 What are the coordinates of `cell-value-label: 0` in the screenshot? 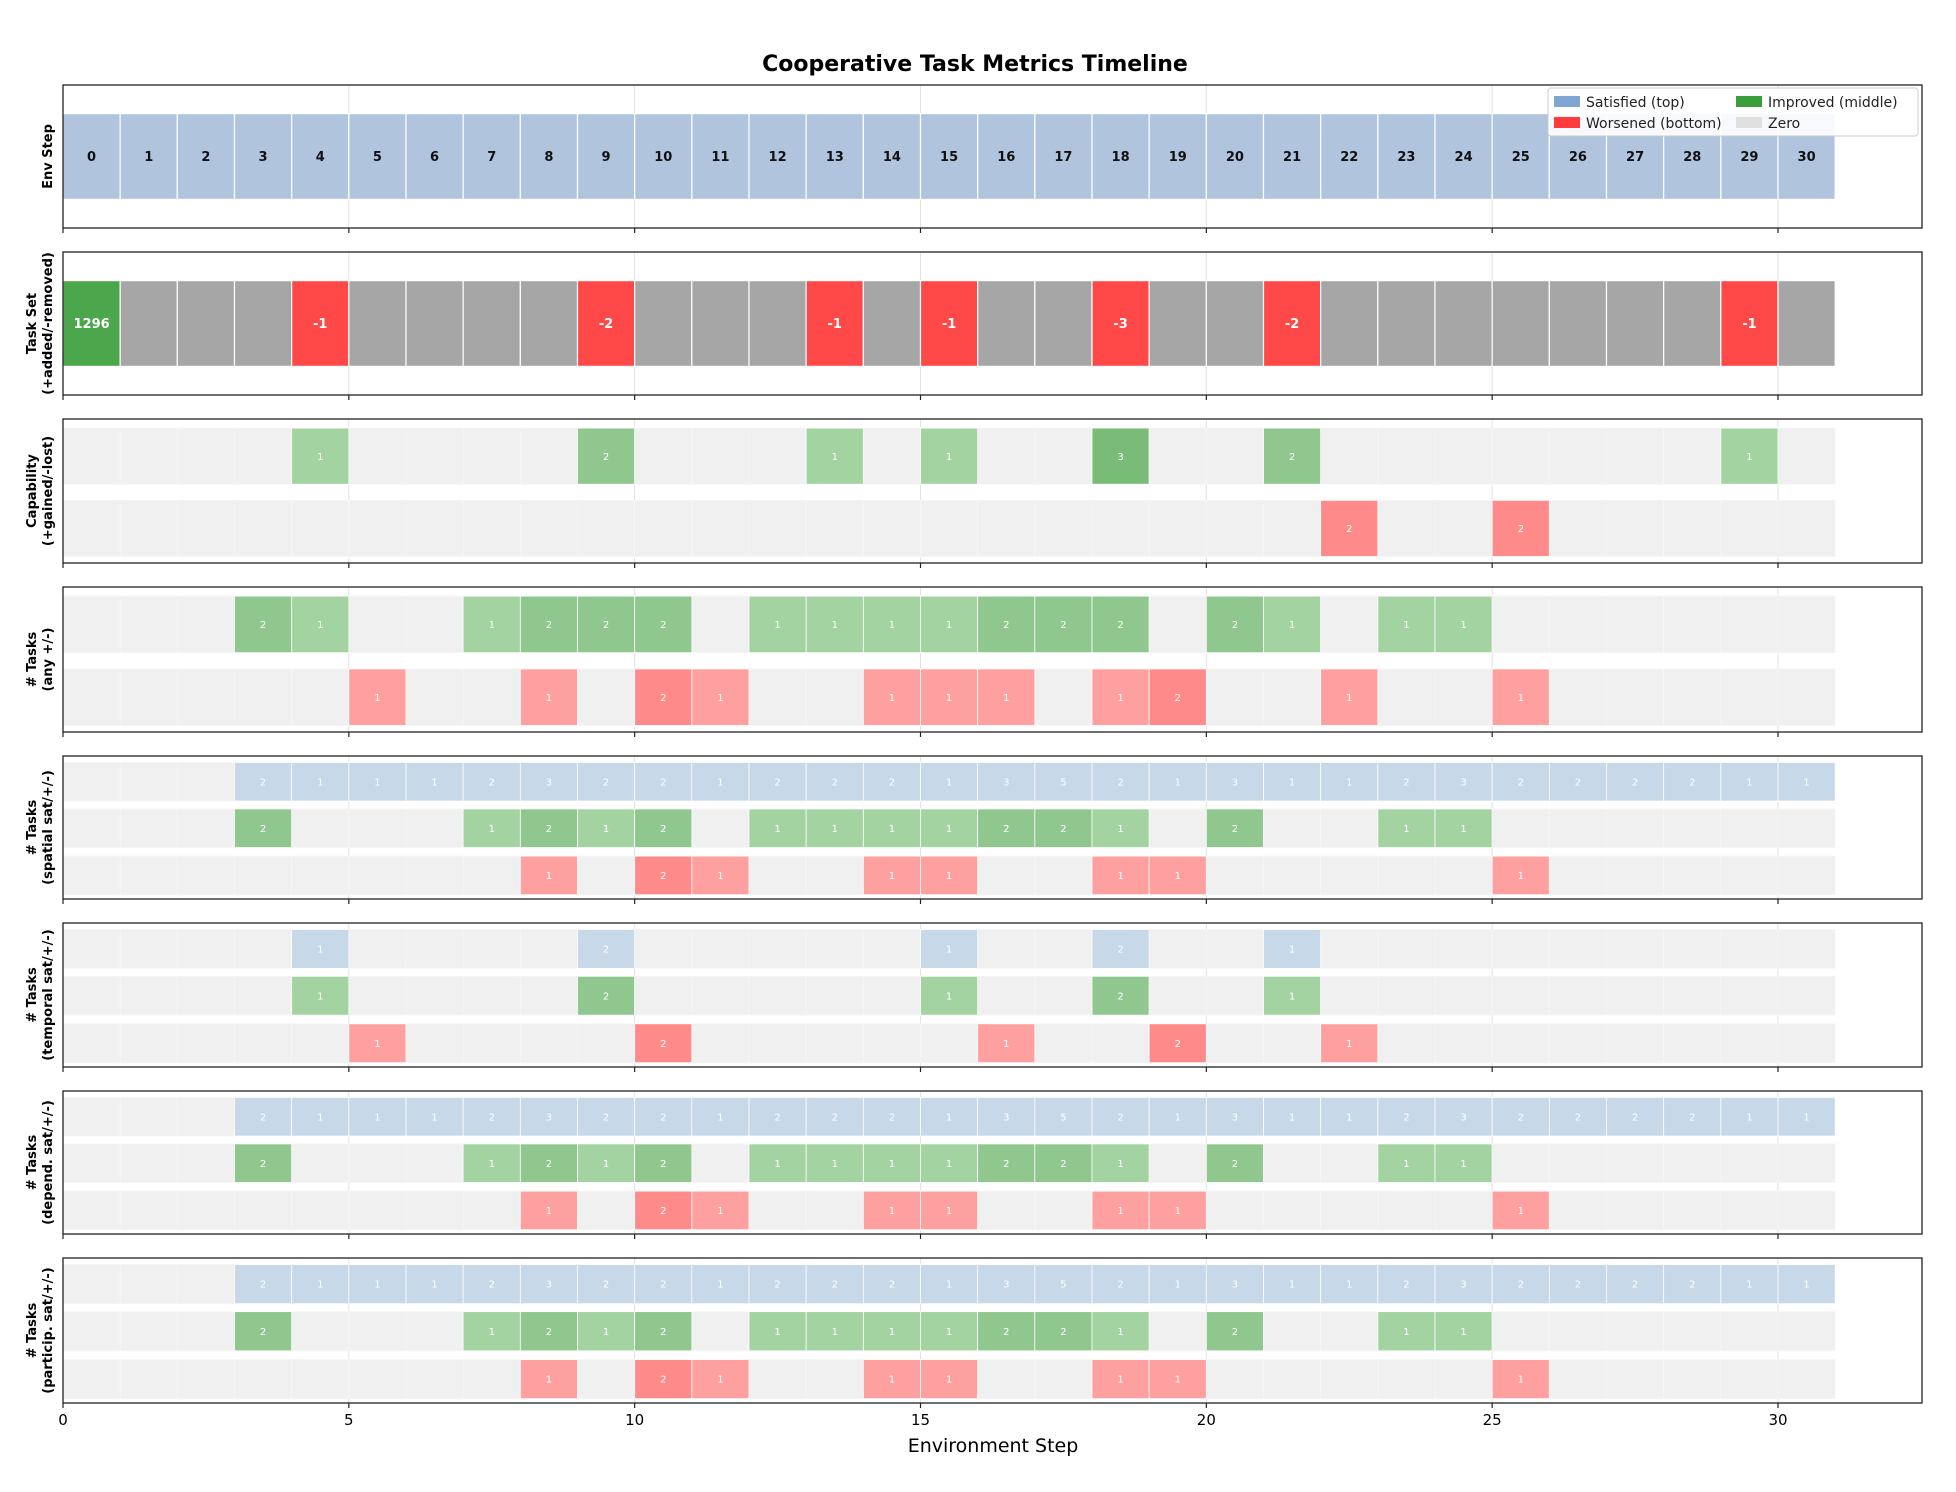 It's located at (91, 157).